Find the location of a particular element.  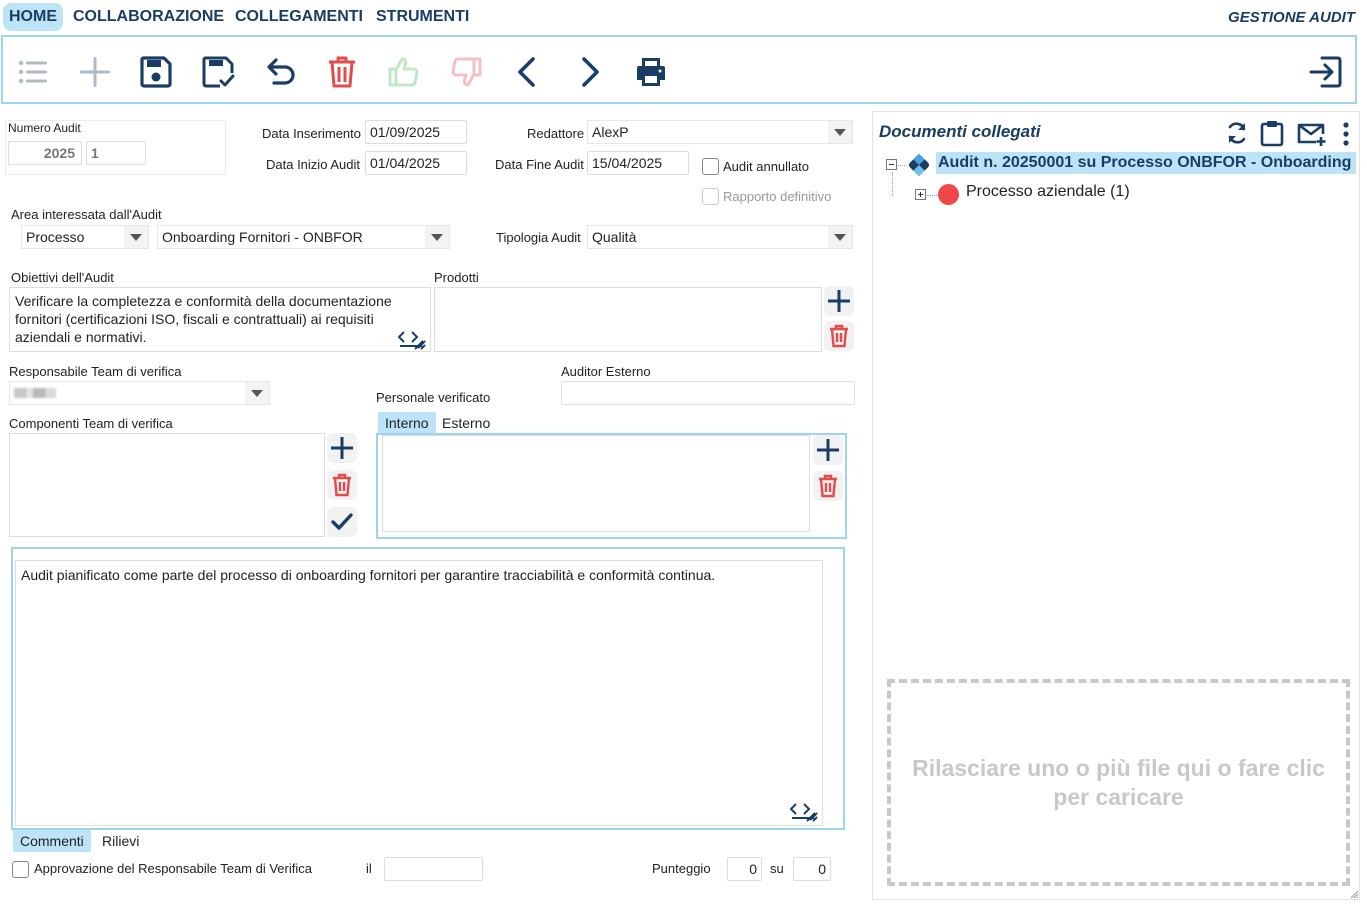

data-fine-field: 15/04/2025 is located at coordinates (638, 163).